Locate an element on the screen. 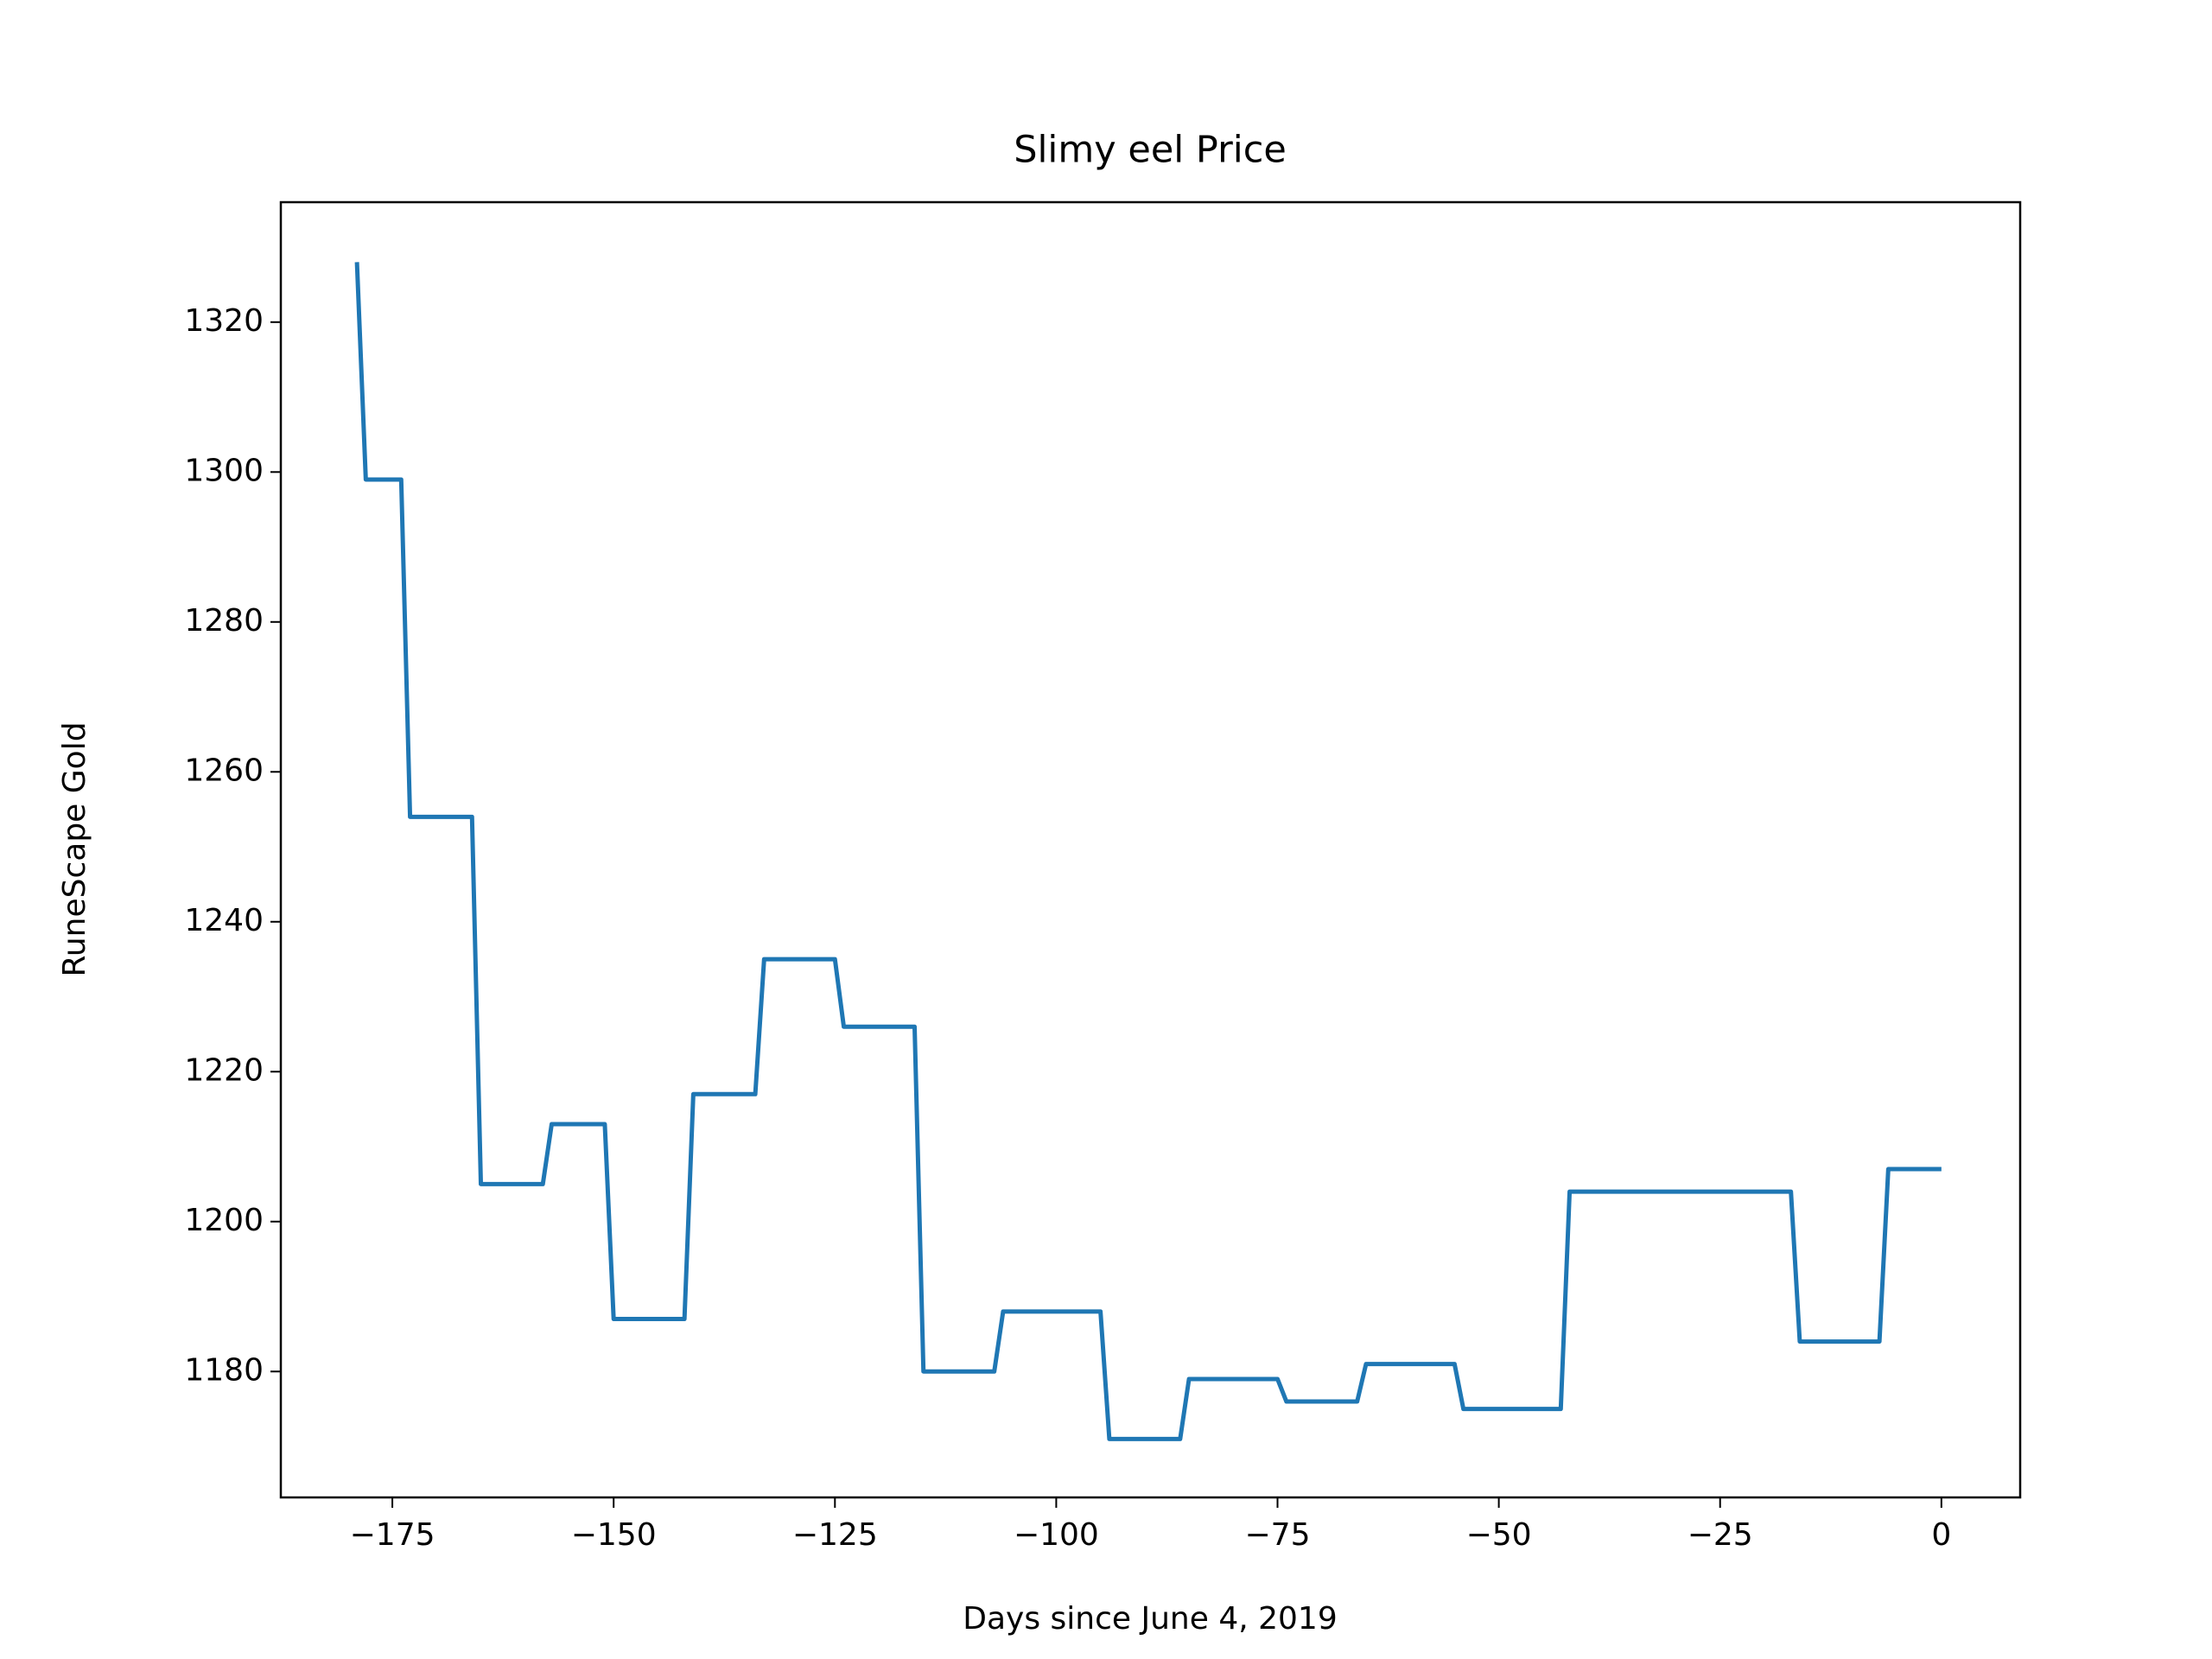 Image resolution: width=2212 pixels, height=1659 pixels. y-axis-label: RuneScape Gold is located at coordinates (74, 848).